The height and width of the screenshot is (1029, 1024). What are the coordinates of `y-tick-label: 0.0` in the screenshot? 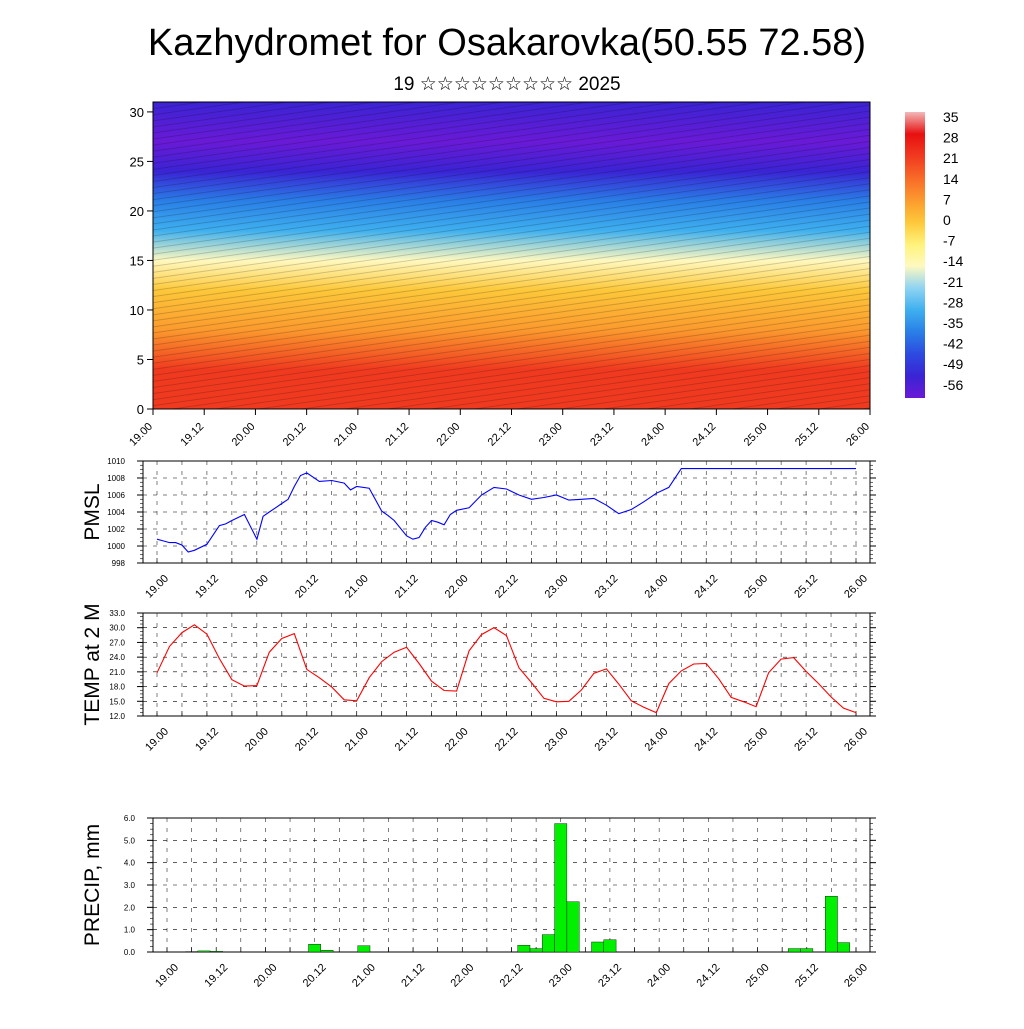 It's located at (130, 952).